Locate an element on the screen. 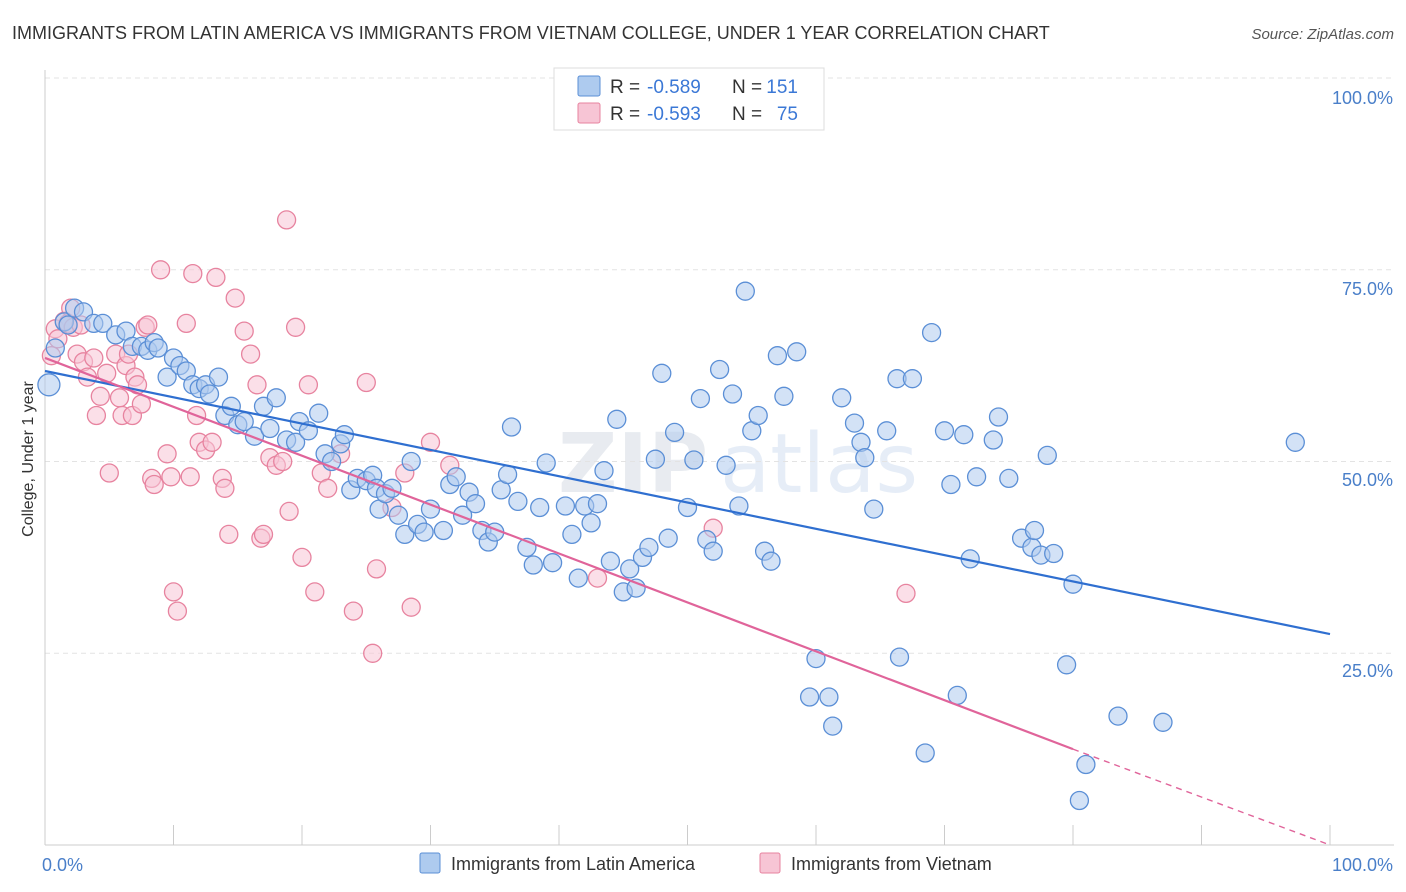  y-tick-label: 50.0% is located at coordinates (1367, 480).